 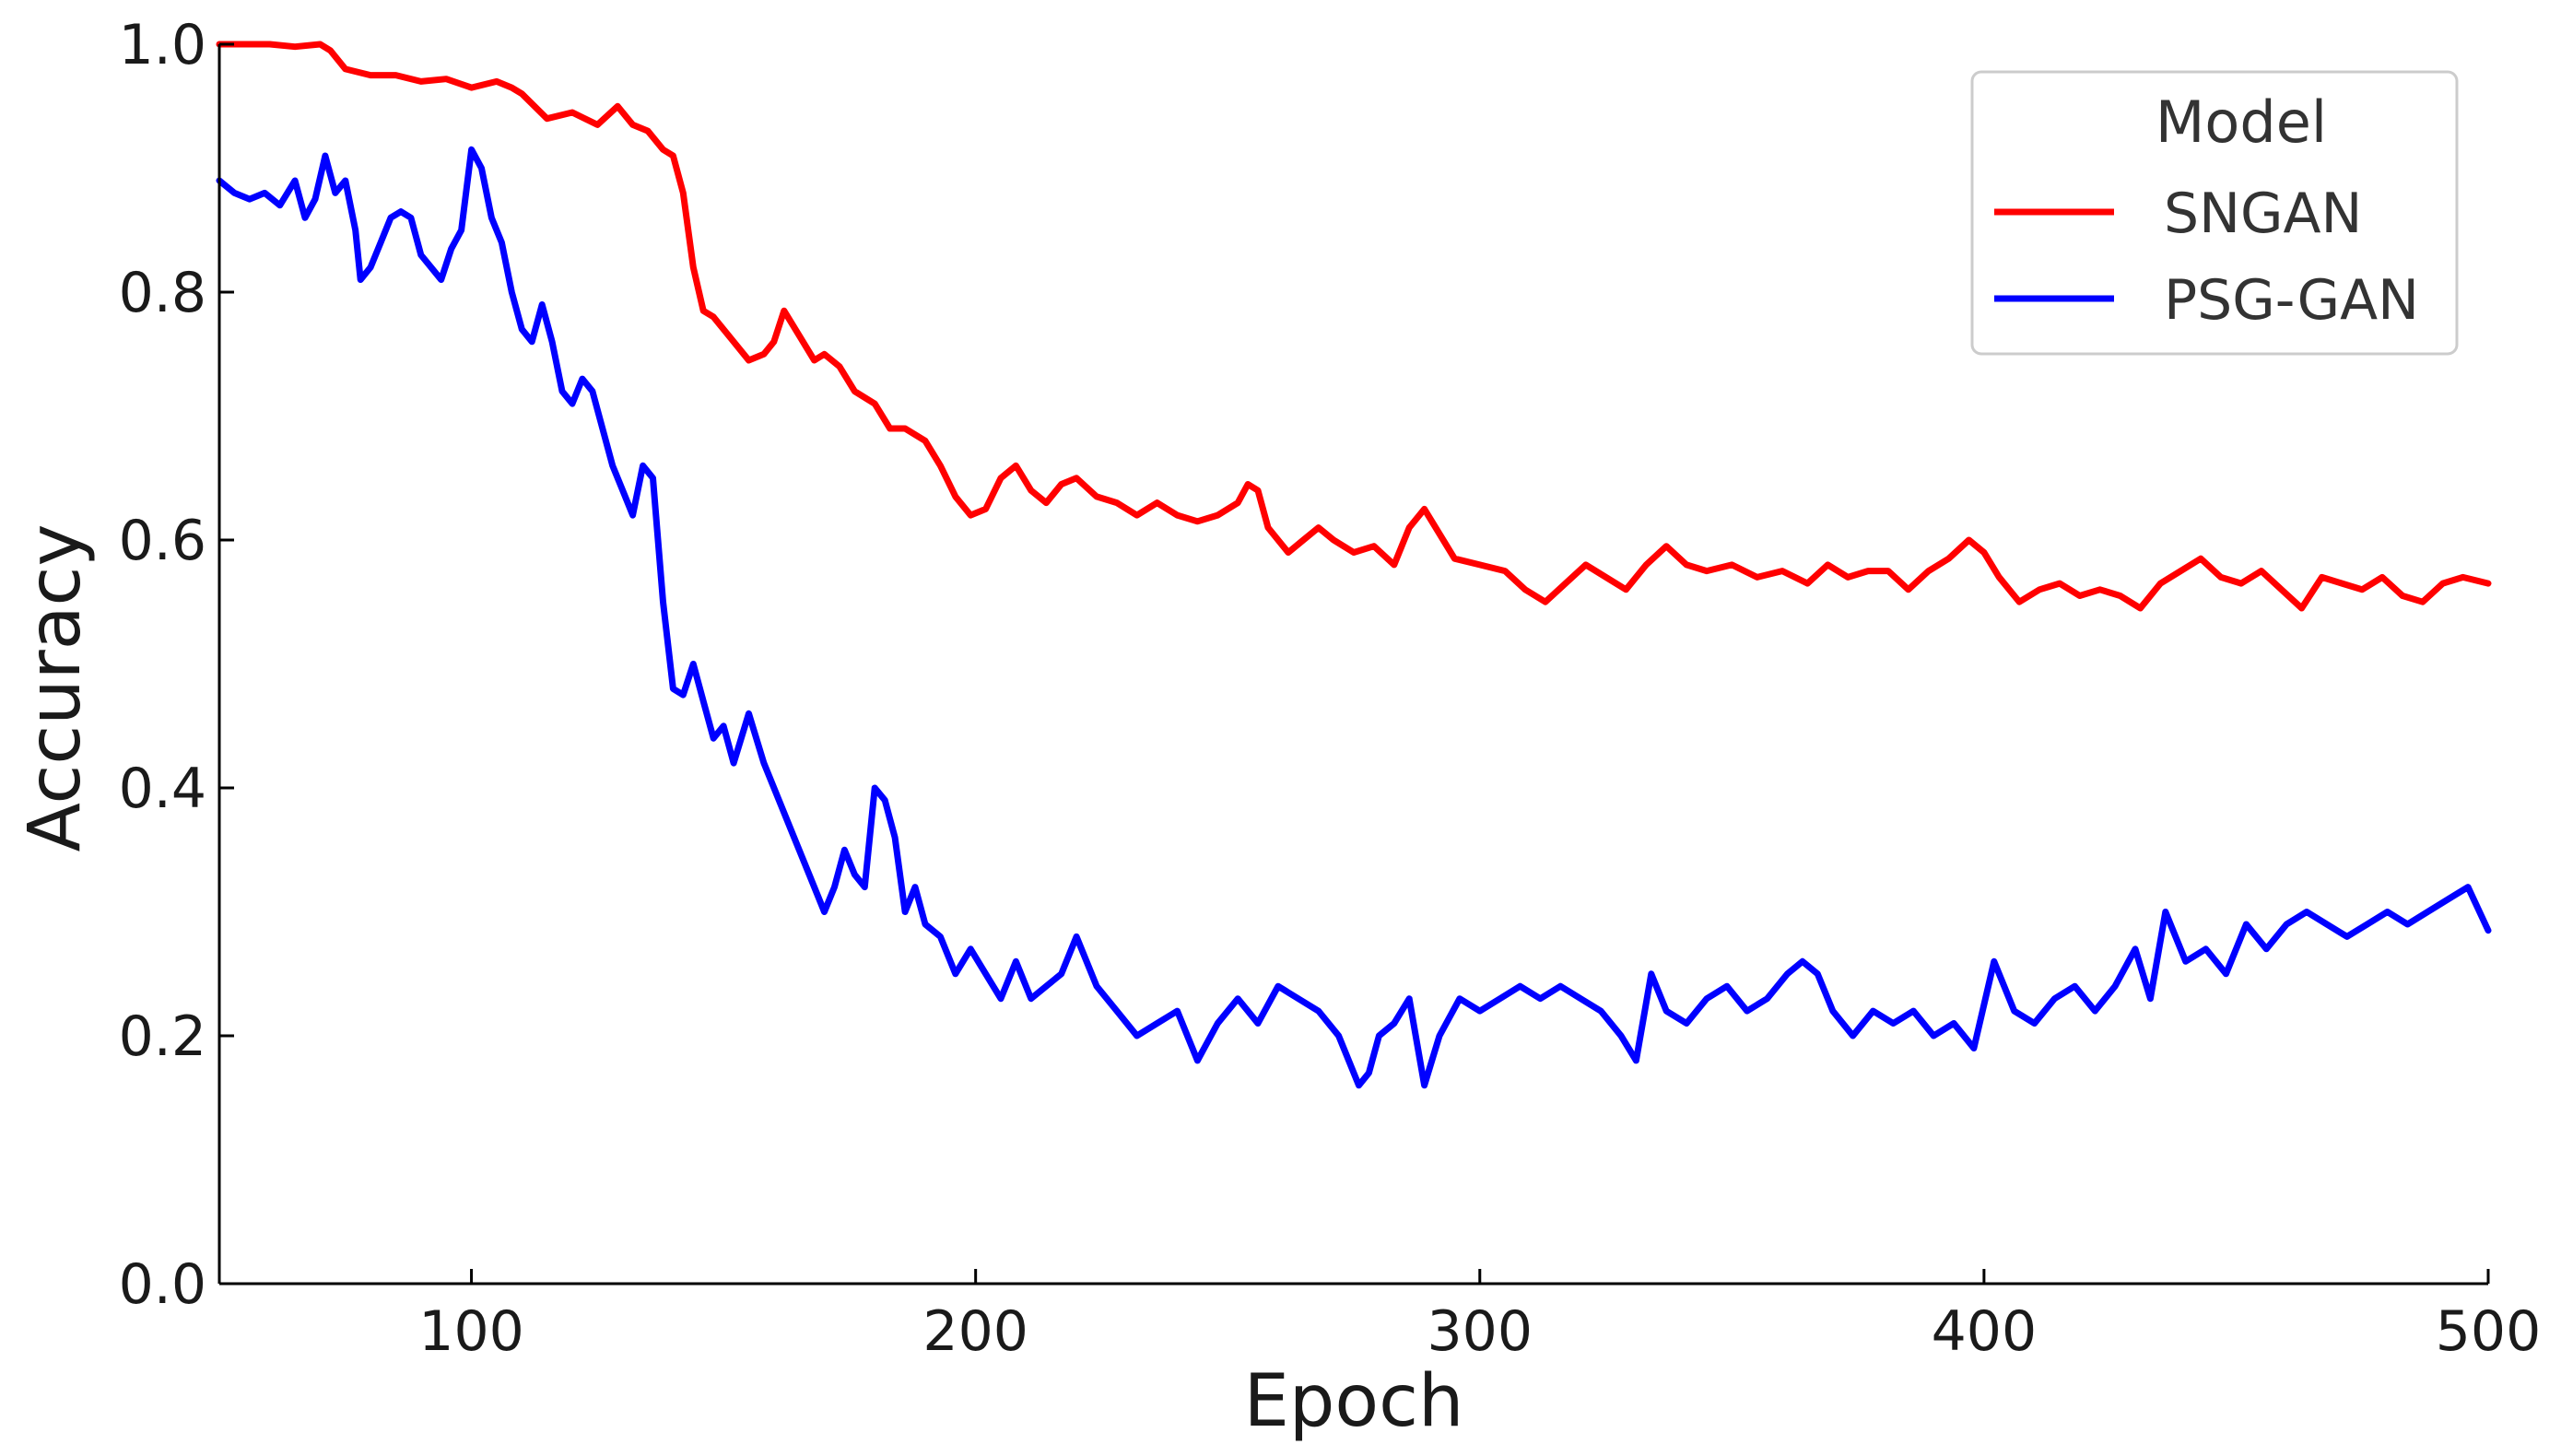 I want to click on y-tick-label: 0.0, so click(x=163, y=1284).